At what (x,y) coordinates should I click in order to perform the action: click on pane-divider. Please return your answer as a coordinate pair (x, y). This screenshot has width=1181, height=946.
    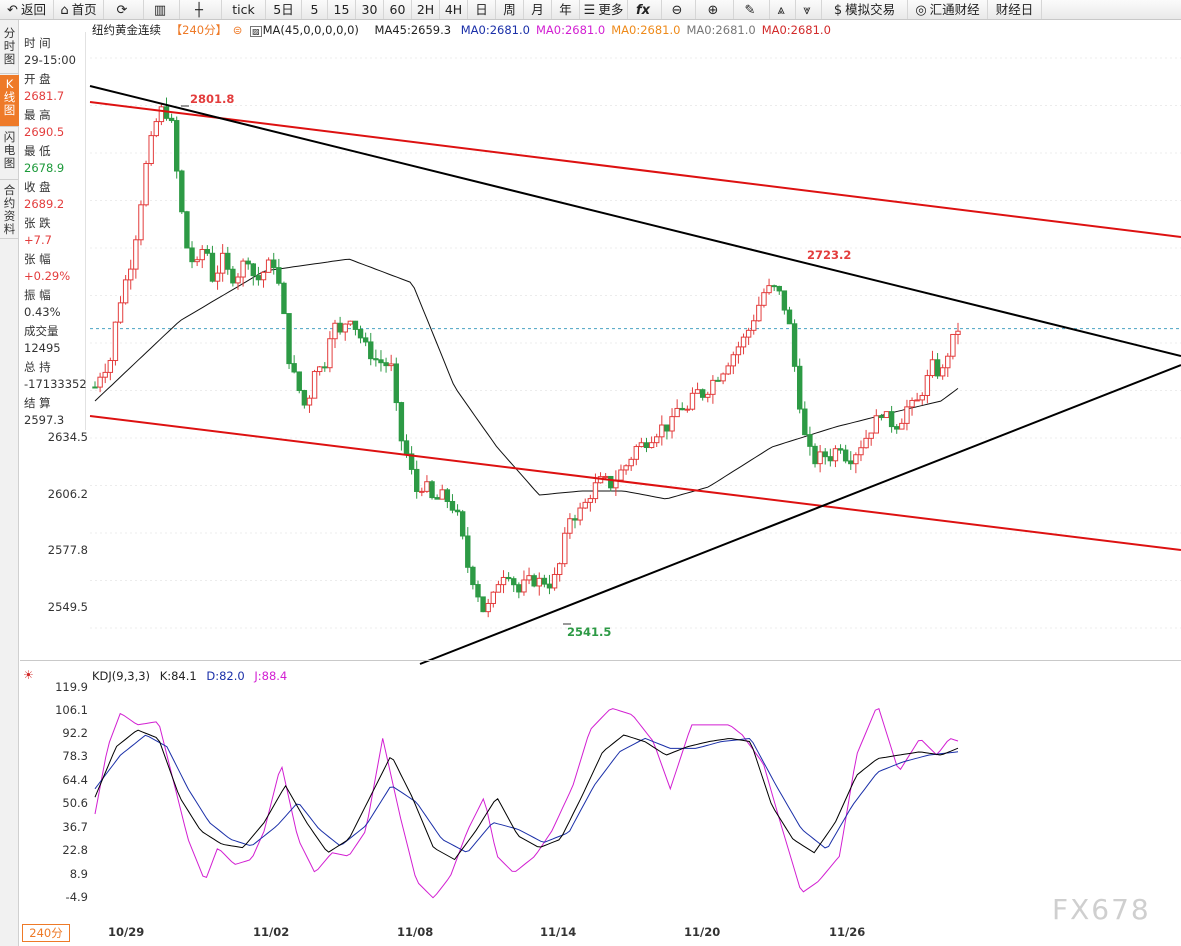
    Looking at the image, I should click on (600, 660).